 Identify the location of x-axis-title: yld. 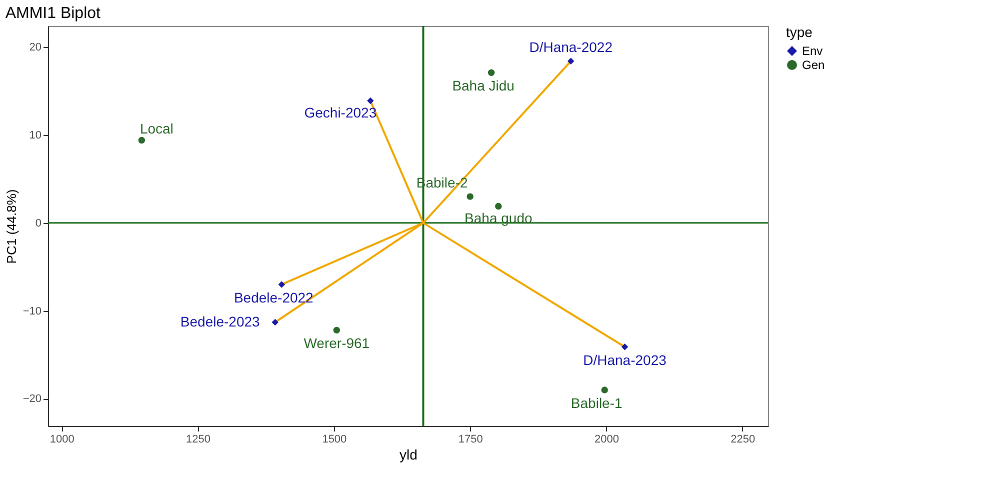
(409, 454).